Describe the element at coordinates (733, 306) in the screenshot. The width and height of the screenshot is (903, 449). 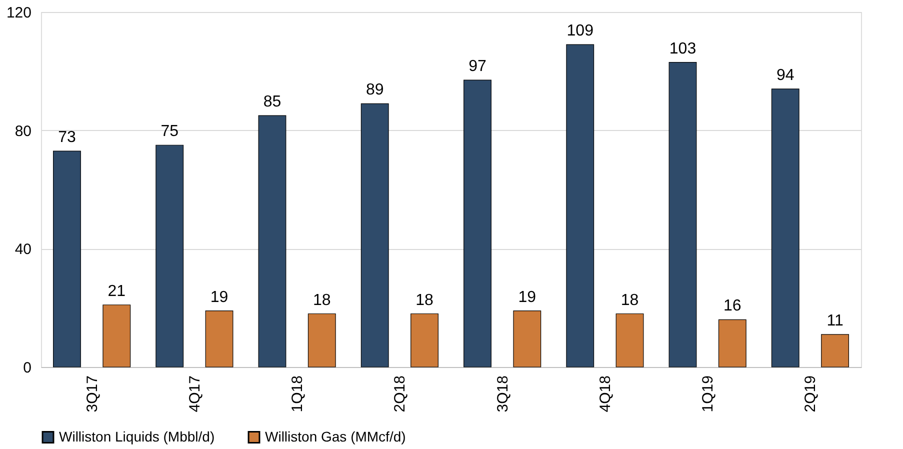
I see `data-label: 16` at that location.